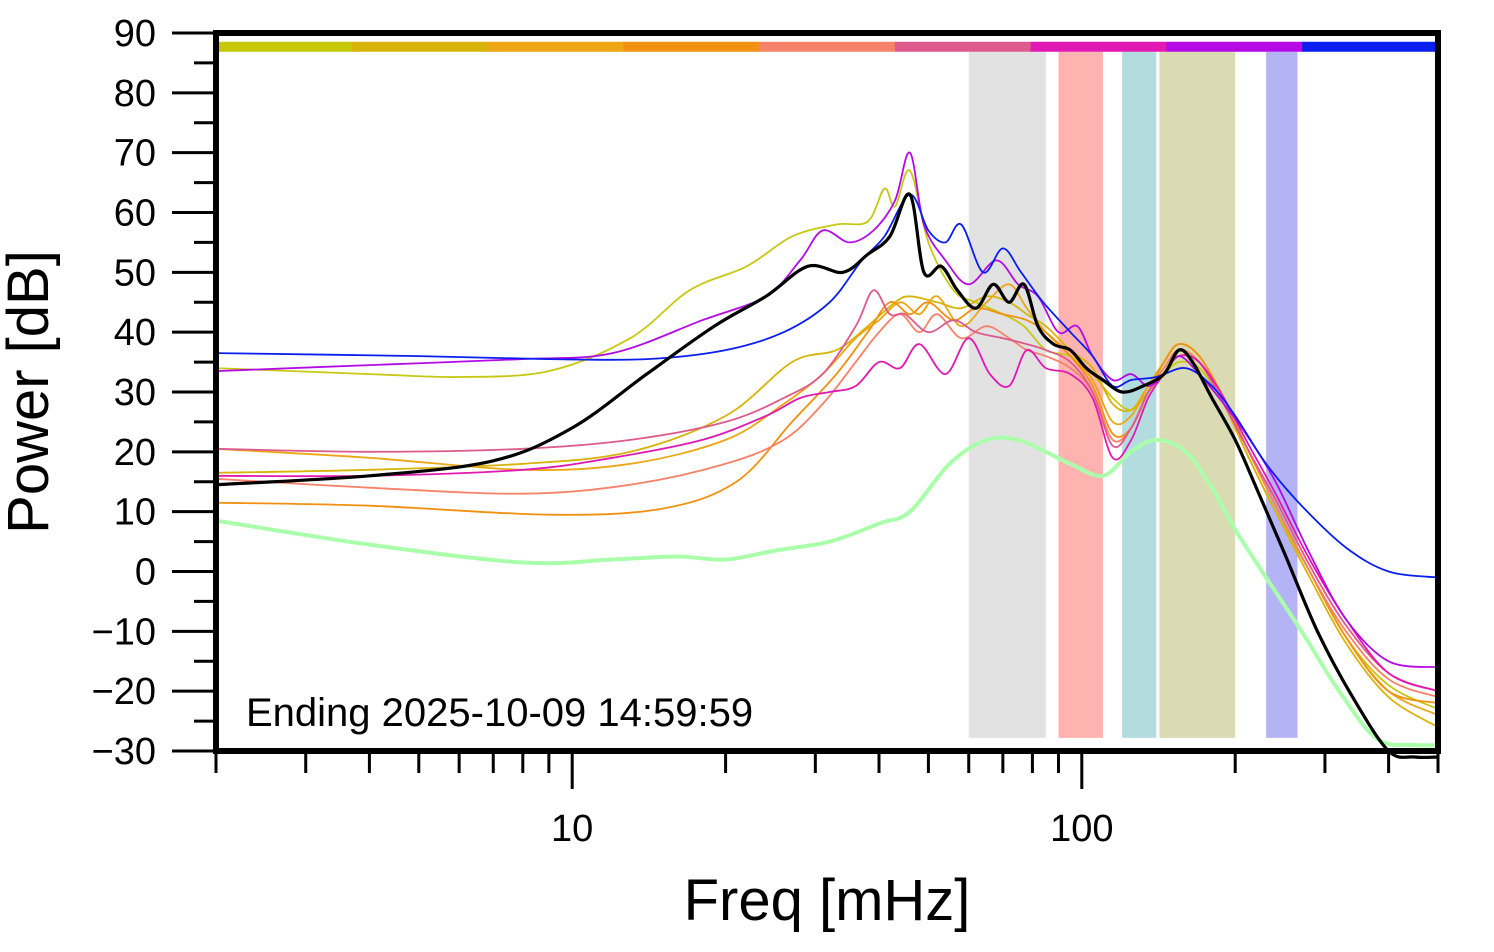 Image resolution: width=1494 pixels, height=952 pixels. I want to click on y-tick-label: 30, so click(135, 393).